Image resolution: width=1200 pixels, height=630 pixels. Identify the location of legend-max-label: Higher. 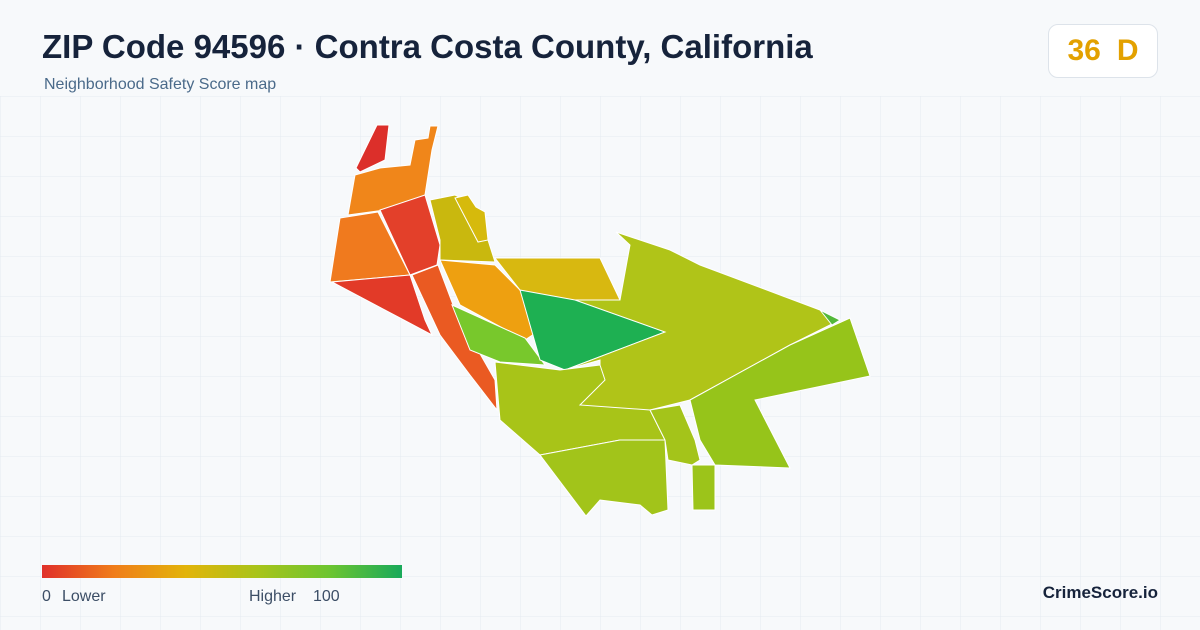
(273, 596).